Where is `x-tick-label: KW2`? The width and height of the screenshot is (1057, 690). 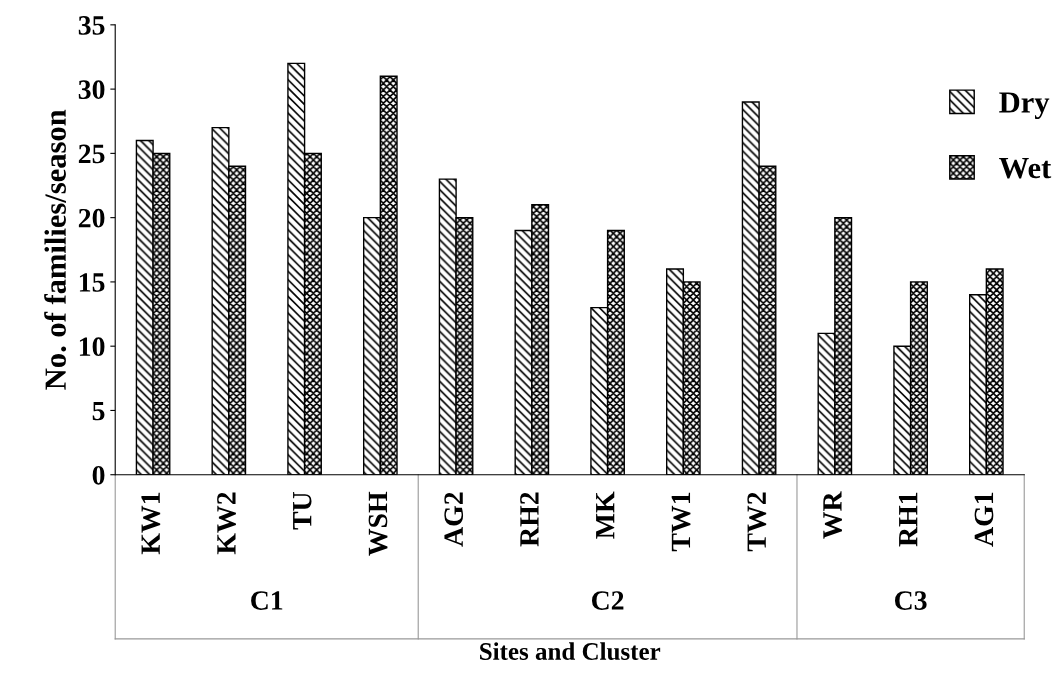 x-tick-label: KW2 is located at coordinates (226, 523).